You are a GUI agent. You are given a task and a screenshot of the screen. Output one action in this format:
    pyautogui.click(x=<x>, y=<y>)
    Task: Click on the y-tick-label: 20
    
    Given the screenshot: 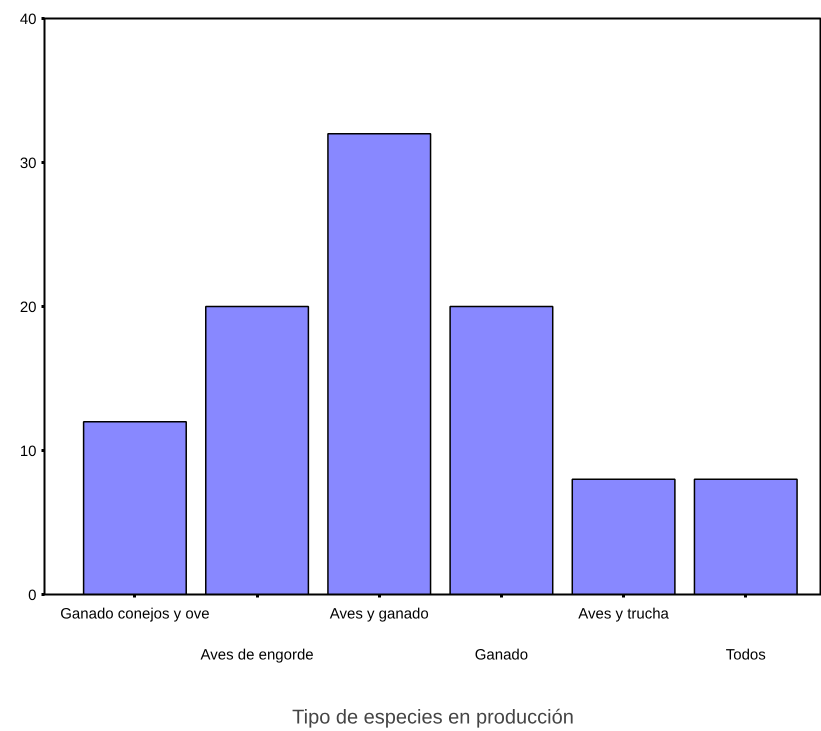 What is the action you would take?
    pyautogui.click(x=28, y=307)
    